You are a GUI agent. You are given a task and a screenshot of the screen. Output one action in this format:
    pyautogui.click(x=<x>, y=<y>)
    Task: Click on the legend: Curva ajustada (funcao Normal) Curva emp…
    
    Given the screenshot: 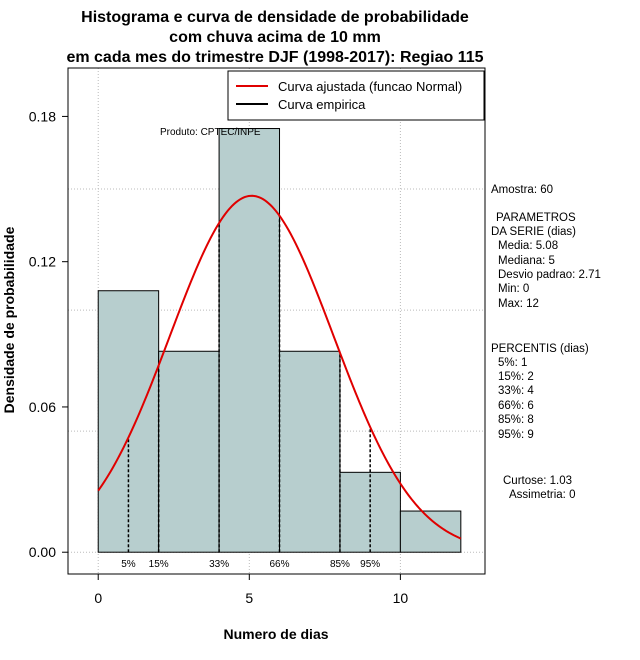 What is the action you would take?
    pyautogui.click(x=356, y=95)
    